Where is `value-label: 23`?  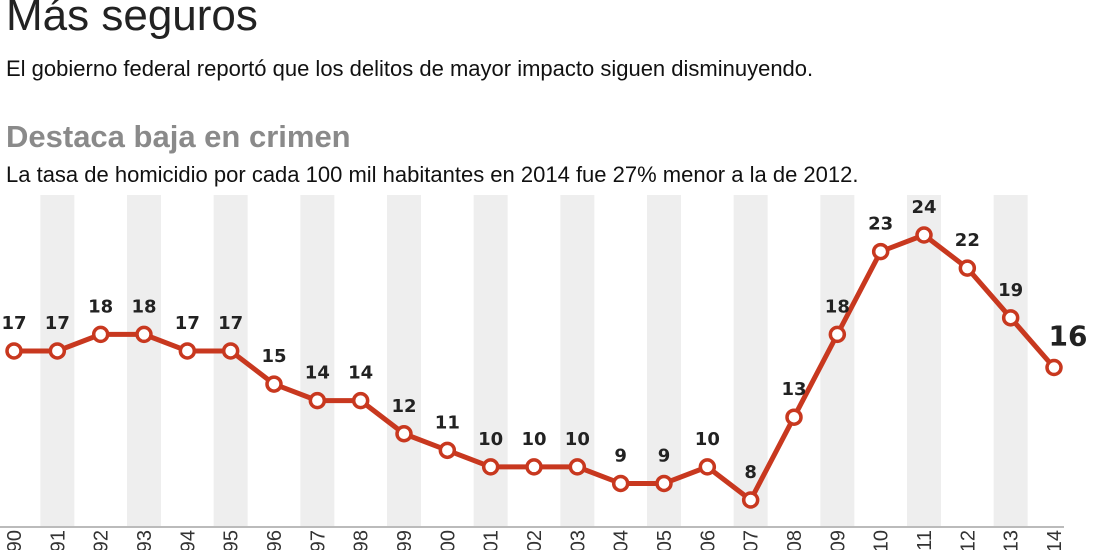
value-label: 23 is located at coordinates (880, 224).